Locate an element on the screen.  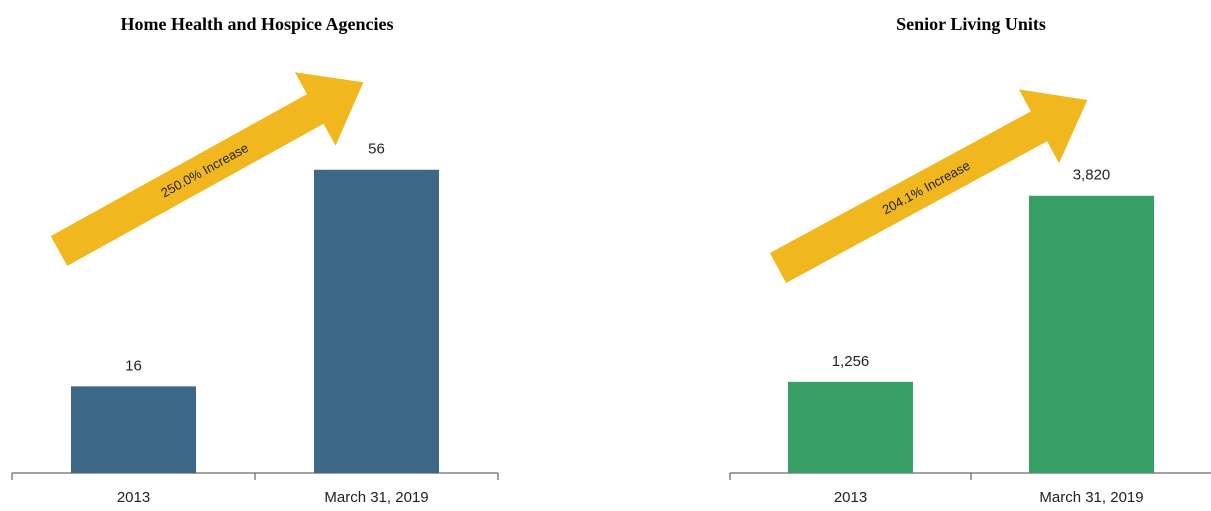
value-label: 3,820 is located at coordinates (1092, 175).